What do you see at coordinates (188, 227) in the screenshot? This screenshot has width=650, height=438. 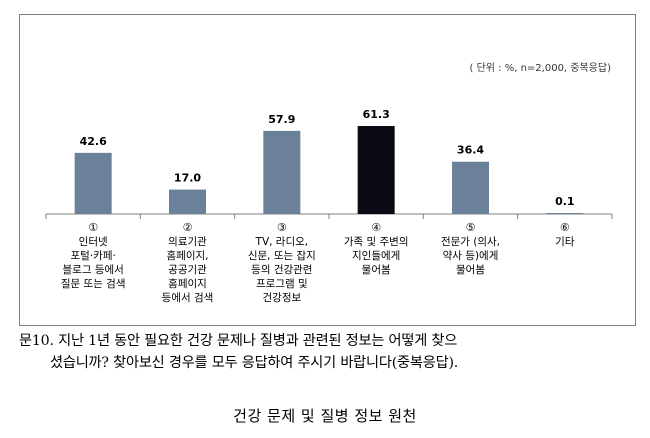 I see `category-number-2: ②` at bounding box center [188, 227].